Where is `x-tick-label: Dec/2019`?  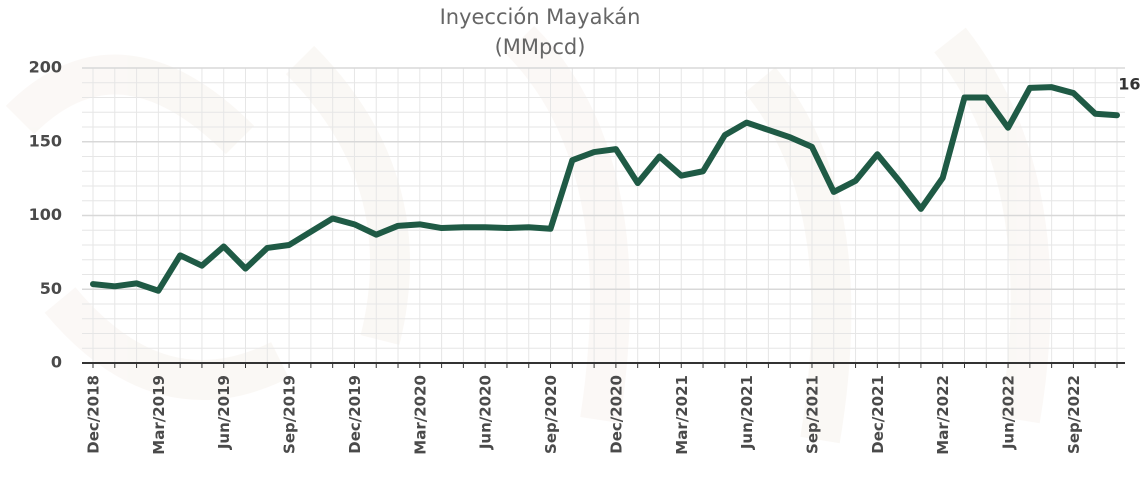 x-tick-label: Dec/2019 is located at coordinates (355, 414).